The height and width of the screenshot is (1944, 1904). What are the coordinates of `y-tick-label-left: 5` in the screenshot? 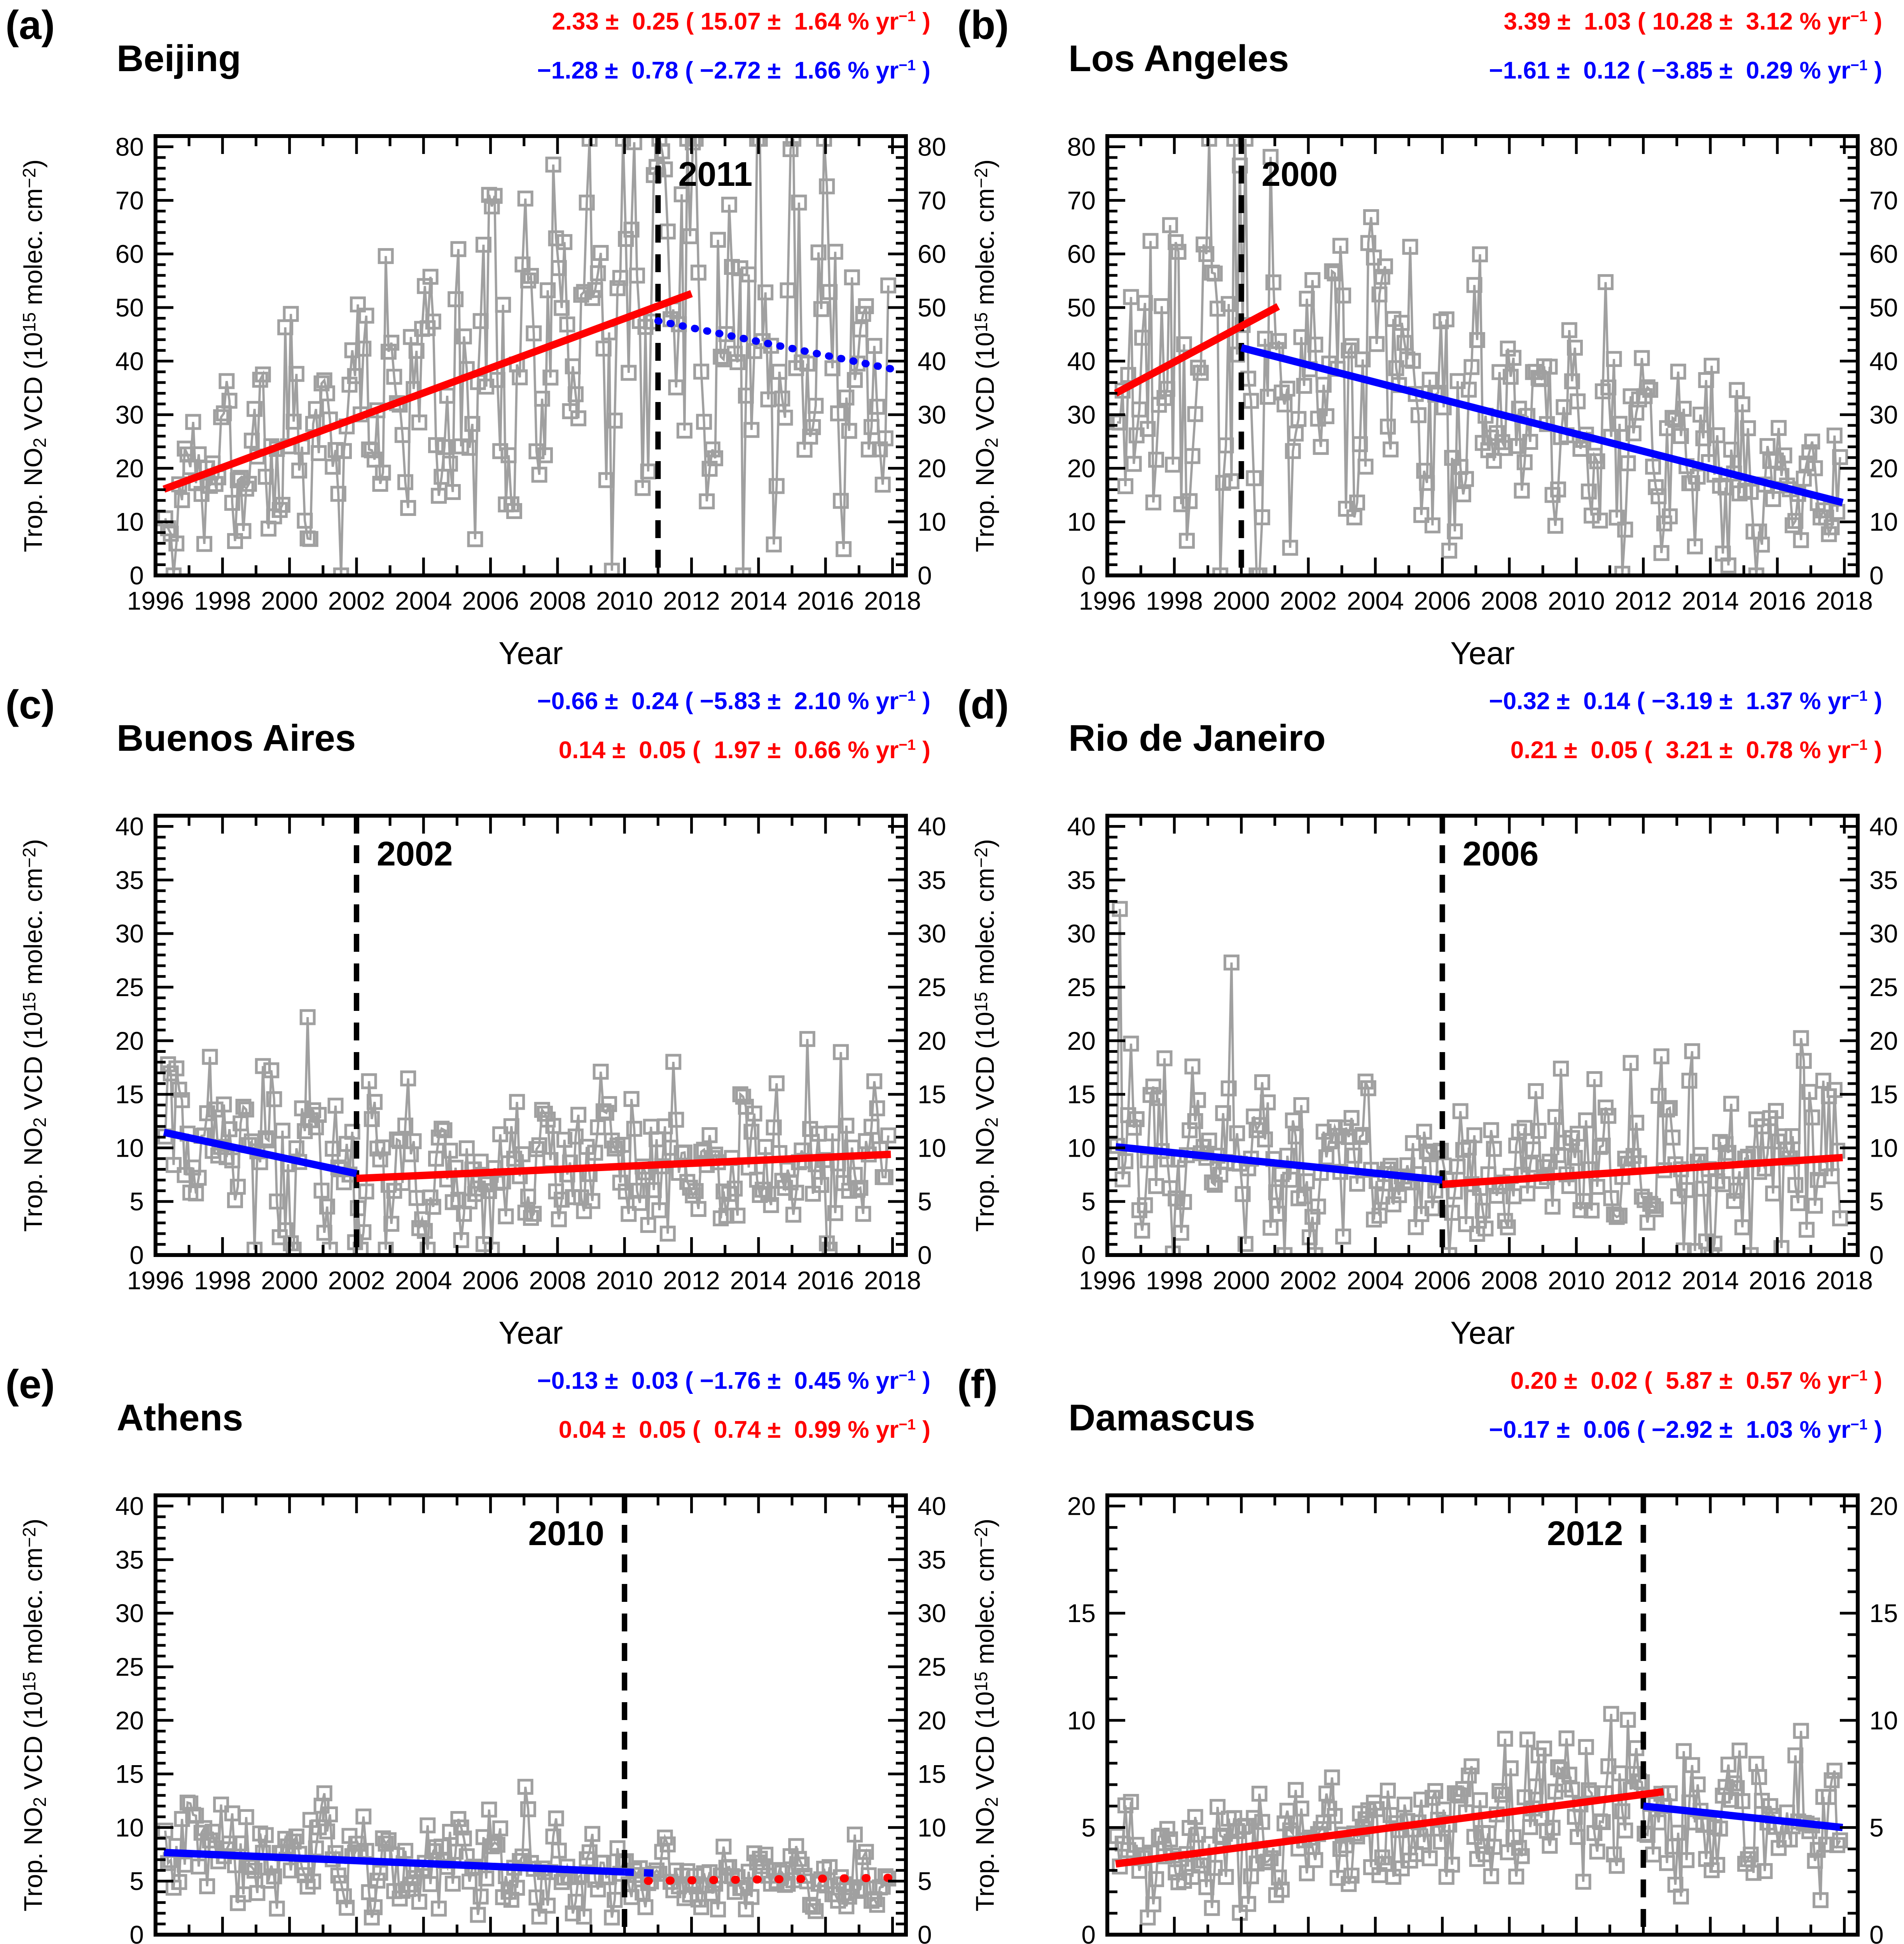 It's located at (136, 1881).